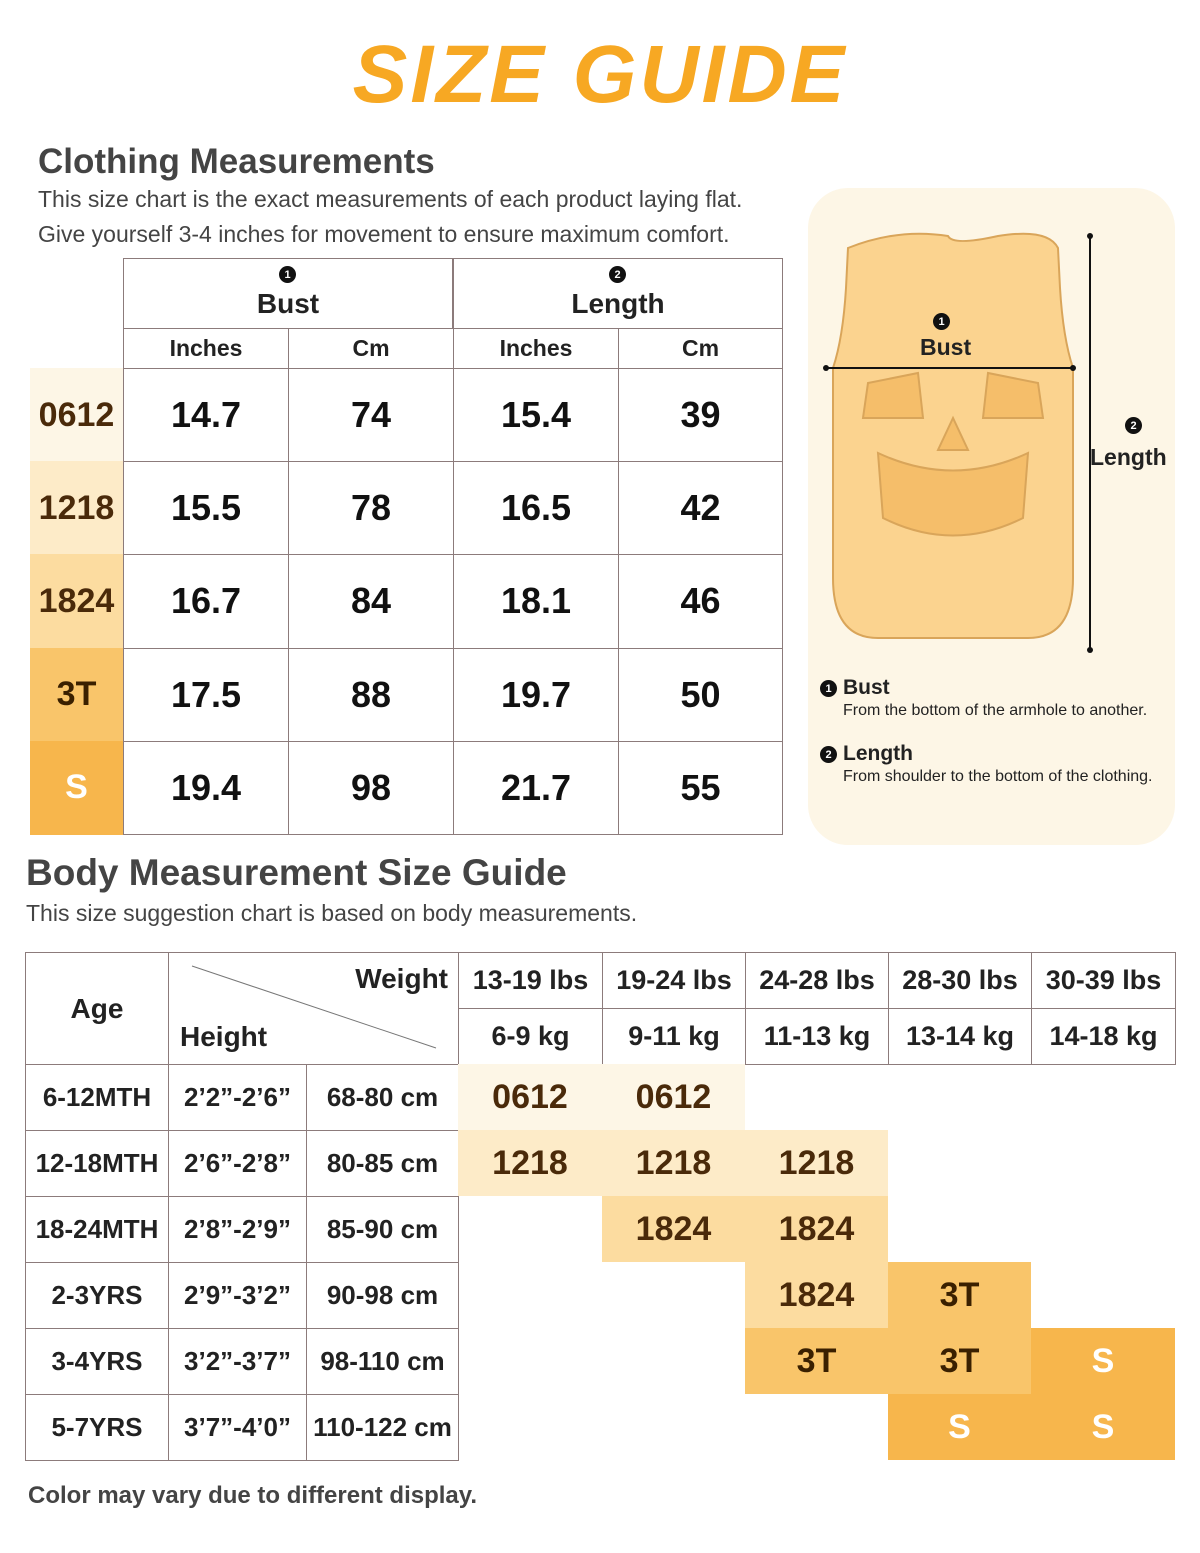 The image size is (1200, 1553). Describe the element at coordinates (382, 1295) in the screenshot. I see `height-cm-cell: 90-98 cm` at that location.